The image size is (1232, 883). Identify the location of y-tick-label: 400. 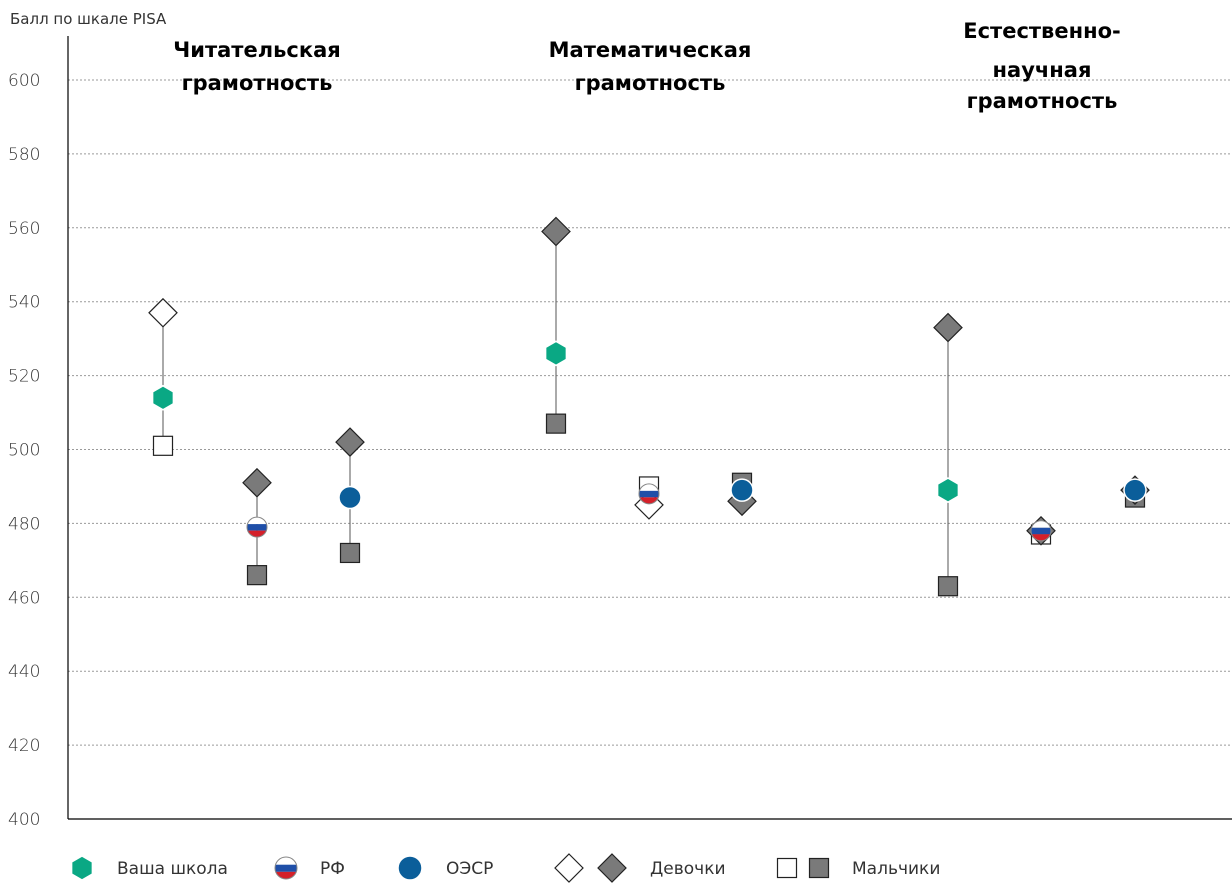
(24, 820).